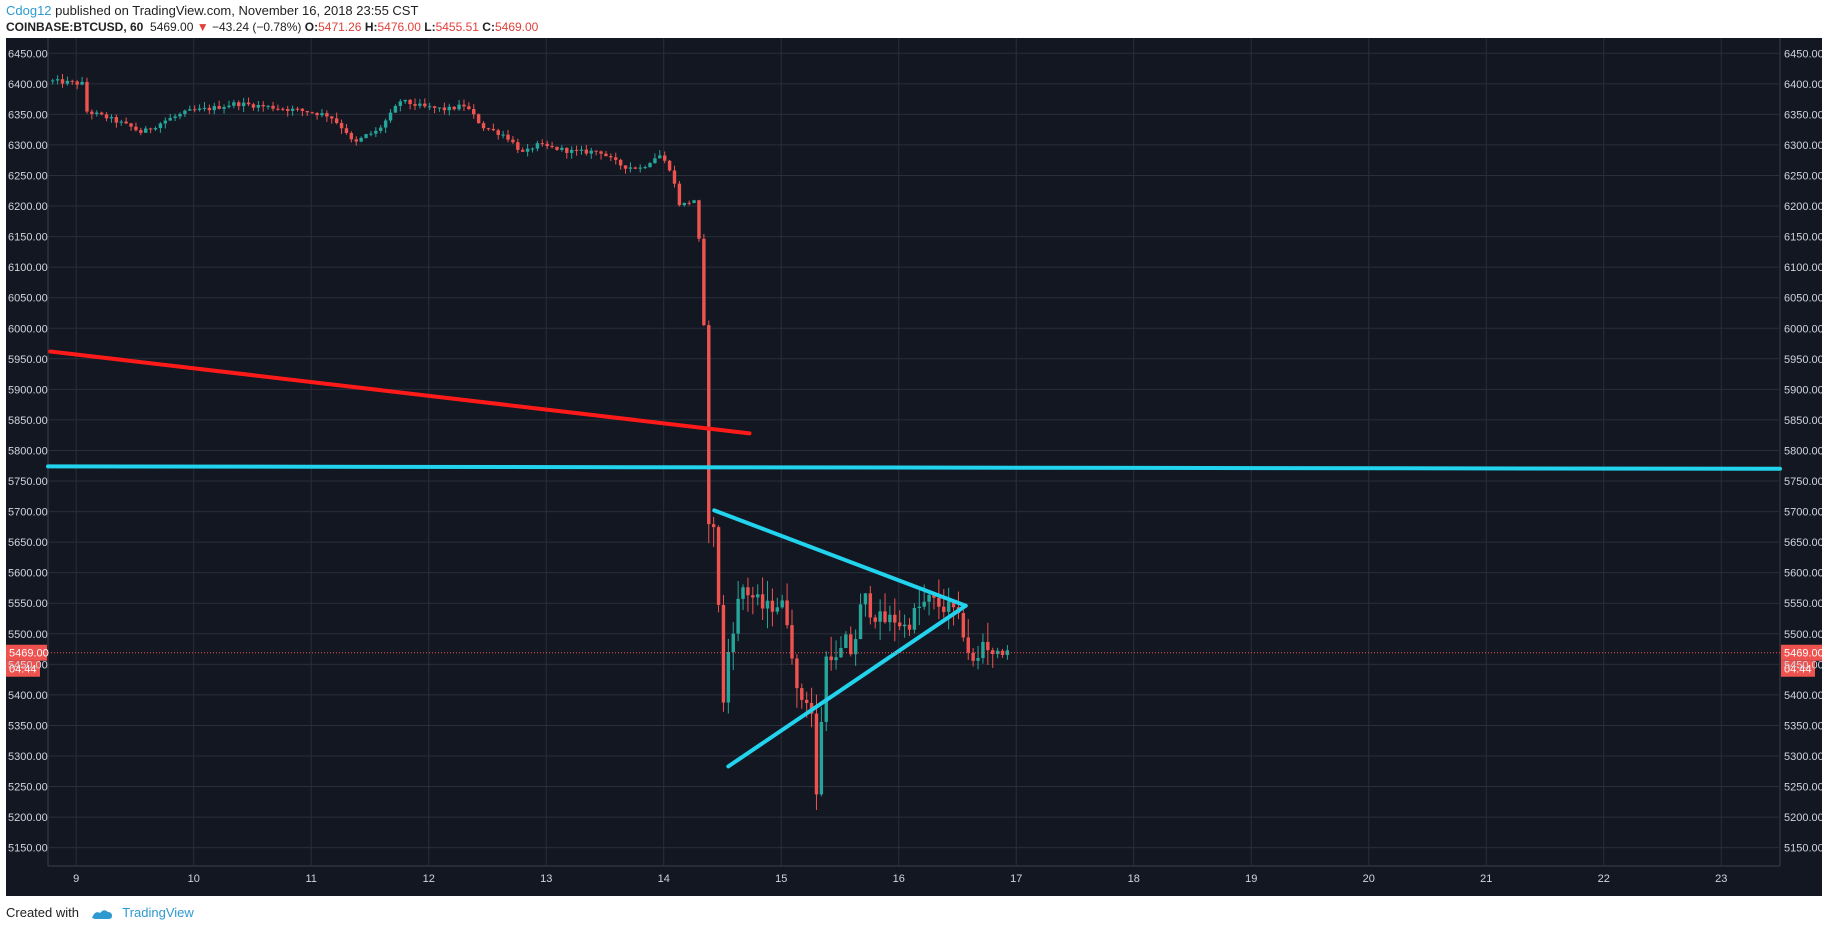 The height and width of the screenshot is (930, 1828). I want to click on high-value: 5476.00, so click(399, 27).